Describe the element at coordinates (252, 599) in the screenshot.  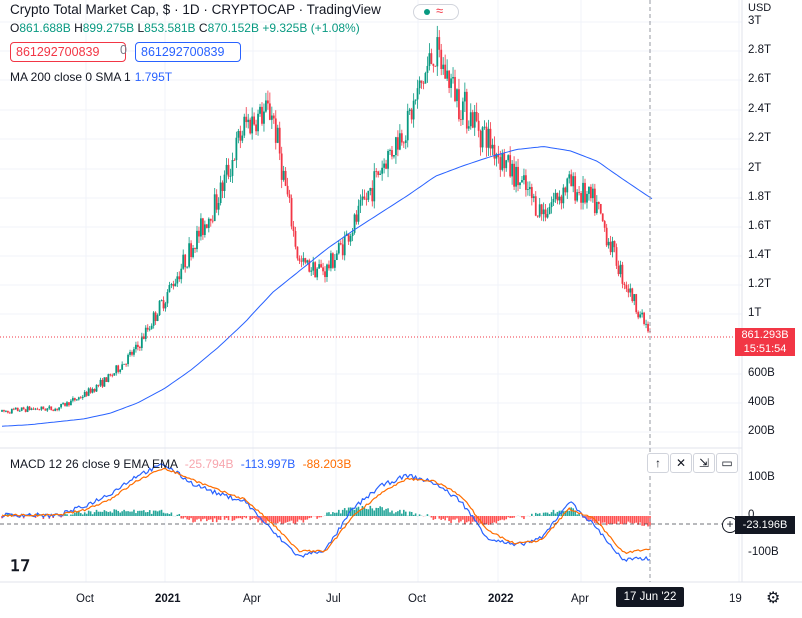
I see `time-tick-label: Apr` at that location.